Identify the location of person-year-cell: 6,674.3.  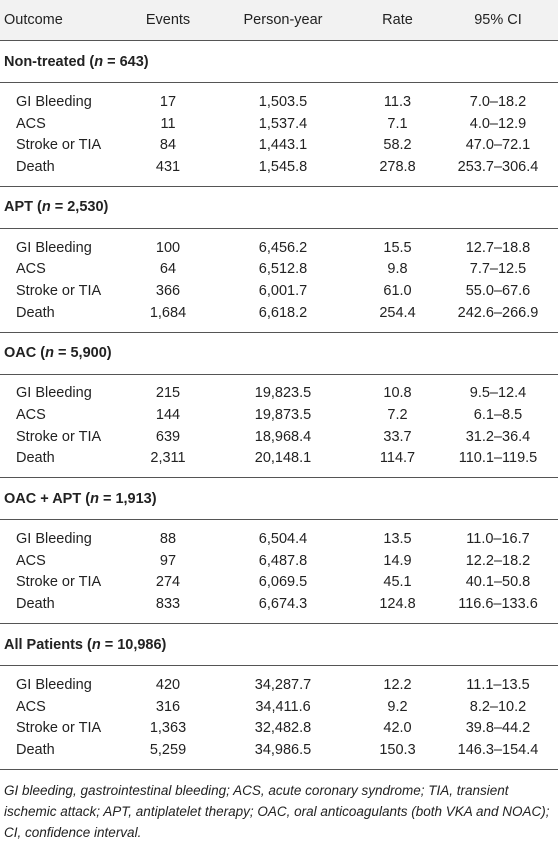
(283, 604).